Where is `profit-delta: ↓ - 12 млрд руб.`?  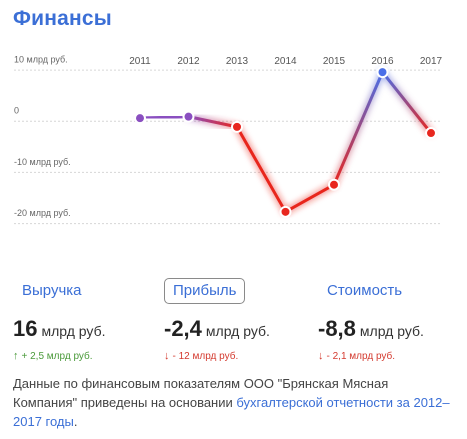 profit-delta: ↓ - 12 млрд руб. is located at coordinates (201, 356).